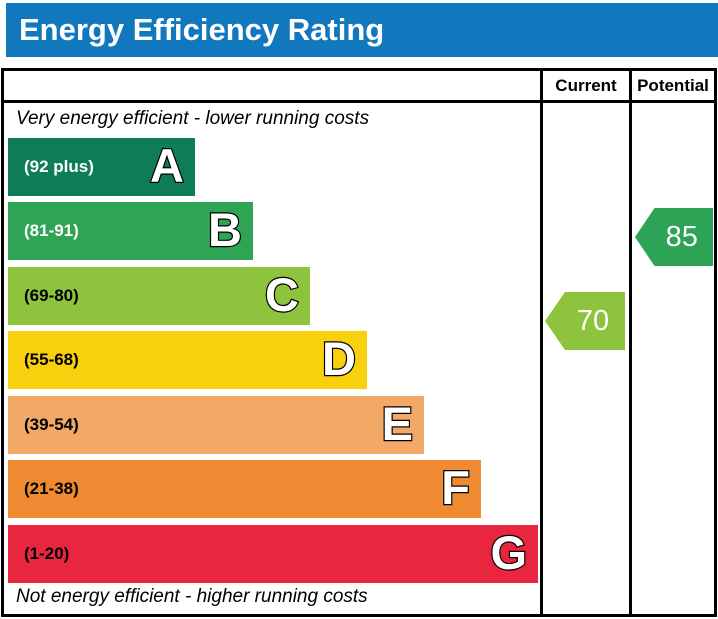 The height and width of the screenshot is (619, 718). What do you see at coordinates (282, 294) in the screenshot?
I see `band-c-letter: C` at bounding box center [282, 294].